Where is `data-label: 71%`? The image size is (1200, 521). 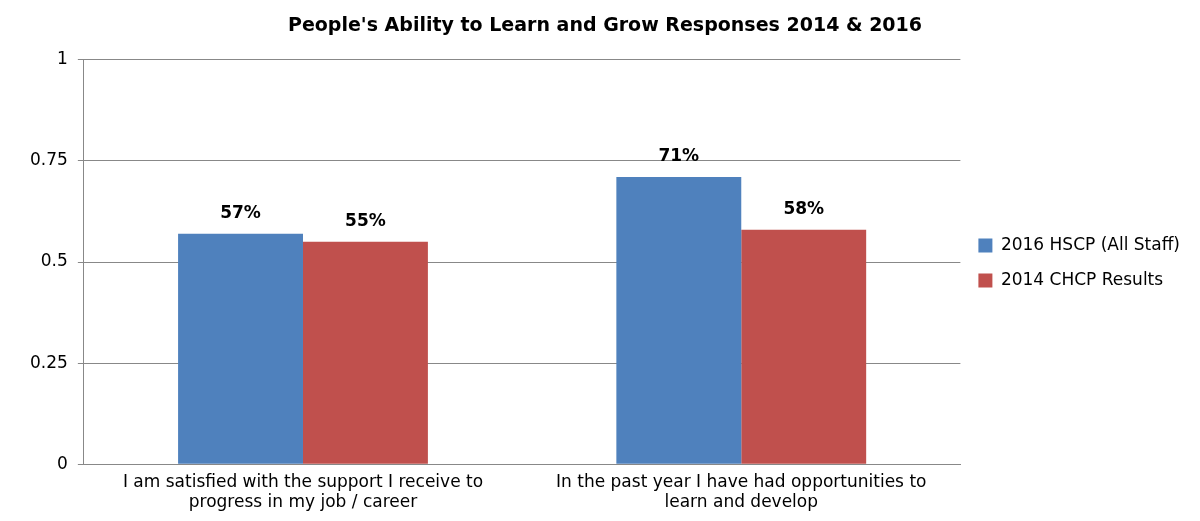 data-label: 71% is located at coordinates (679, 155).